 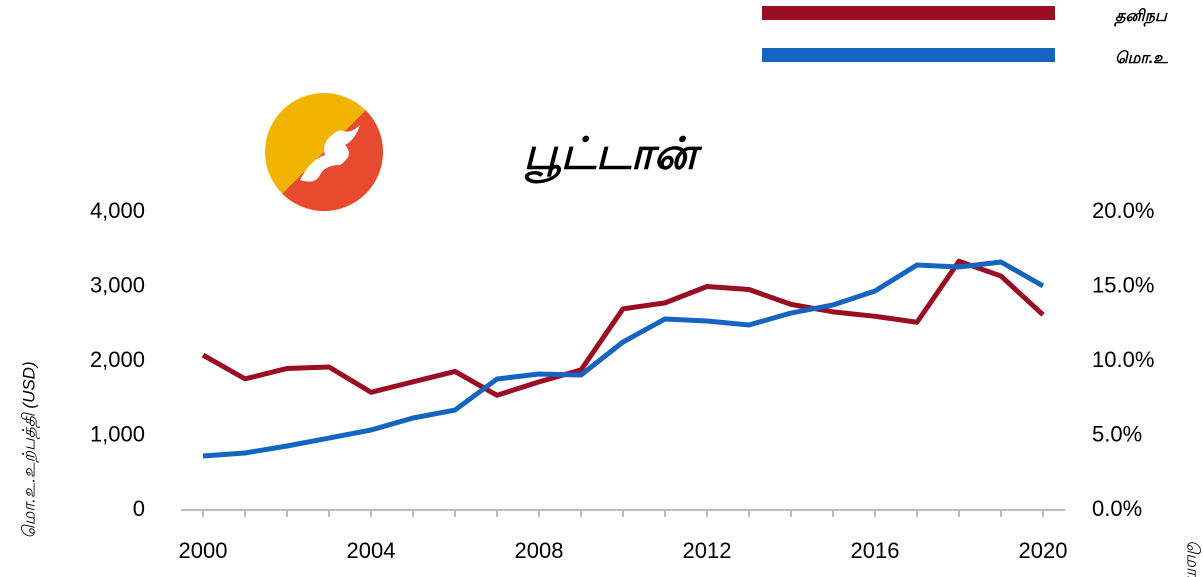 What do you see at coordinates (139, 508) in the screenshot?
I see `y-tick-label: 0` at bounding box center [139, 508].